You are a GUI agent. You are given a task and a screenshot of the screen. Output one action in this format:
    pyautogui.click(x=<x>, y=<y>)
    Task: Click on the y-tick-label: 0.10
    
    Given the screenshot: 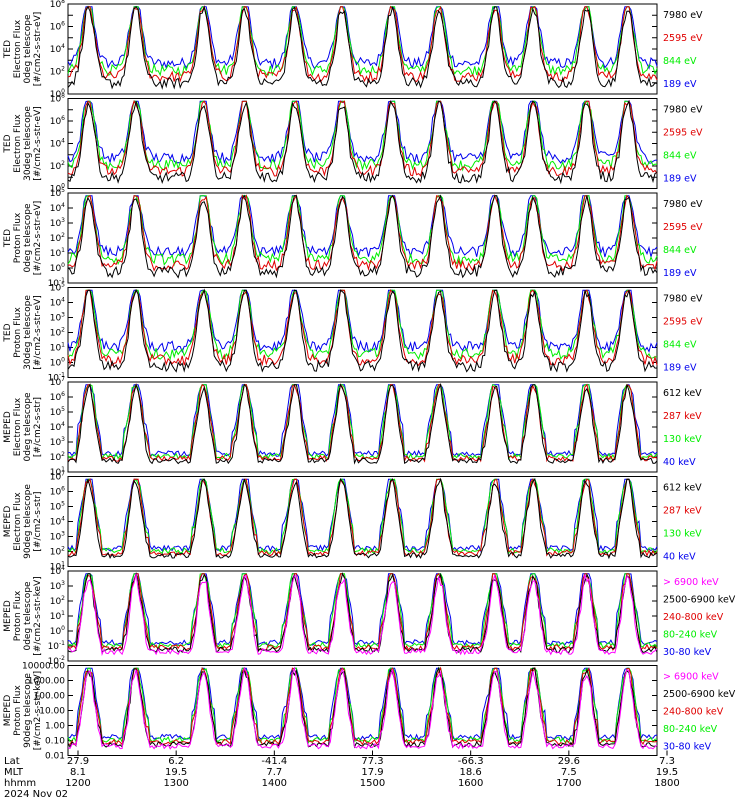 What is the action you would take?
    pyautogui.click(x=55, y=742)
    